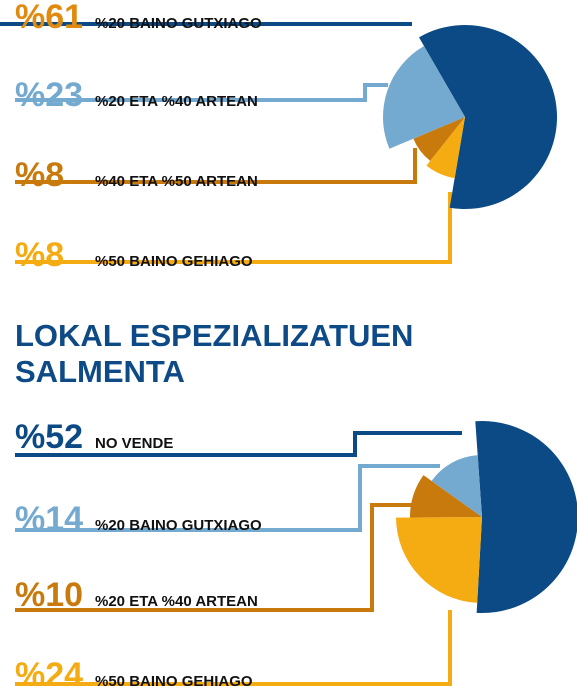 This screenshot has height=686, width=577. What do you see at coordinates (176, 181) in the screenshot?
I see `category-label: %40 ETA %50 ARTEAN` at bounding box center [176, 181].